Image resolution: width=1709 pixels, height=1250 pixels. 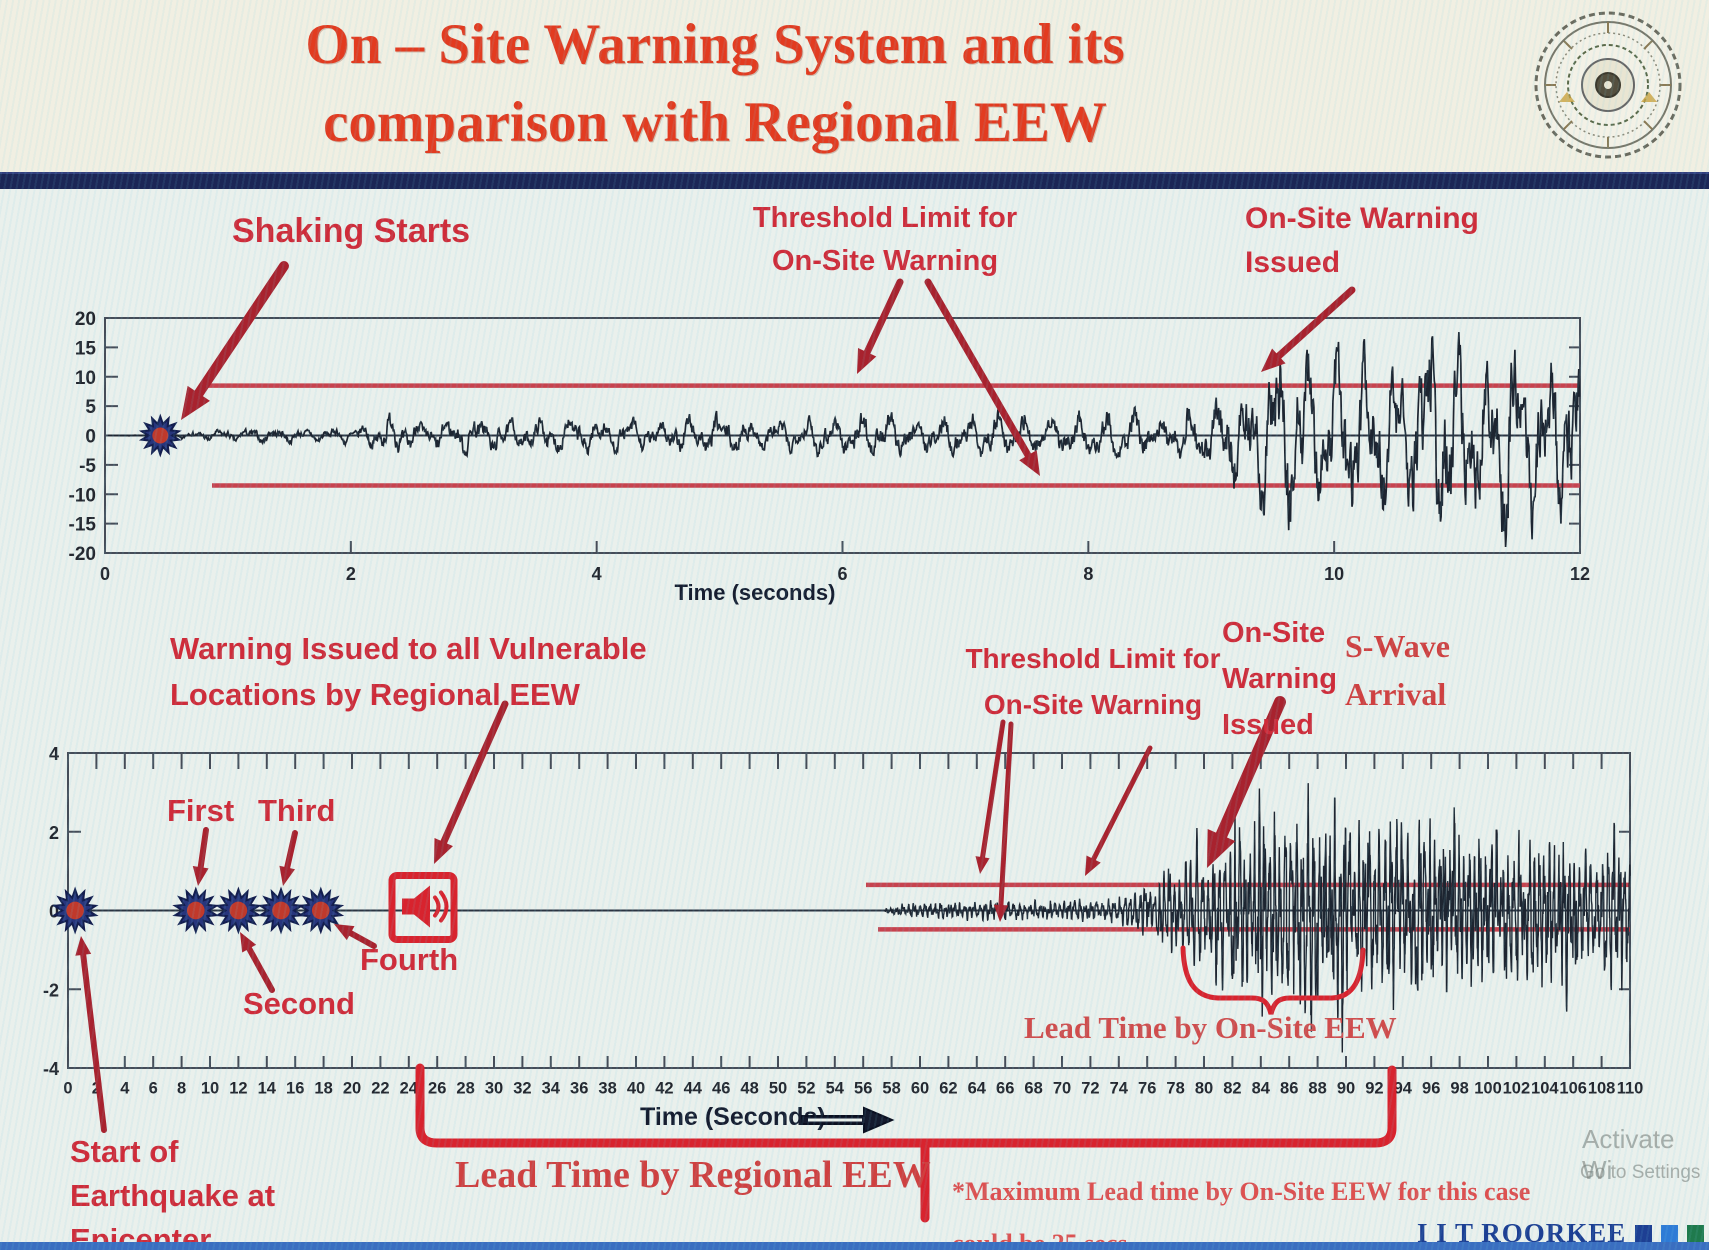 What do you see at coordinates (1644, 1233) in the screenshot?
I see `footer-square-navy-icon` at bounding box center [1644, 1233].